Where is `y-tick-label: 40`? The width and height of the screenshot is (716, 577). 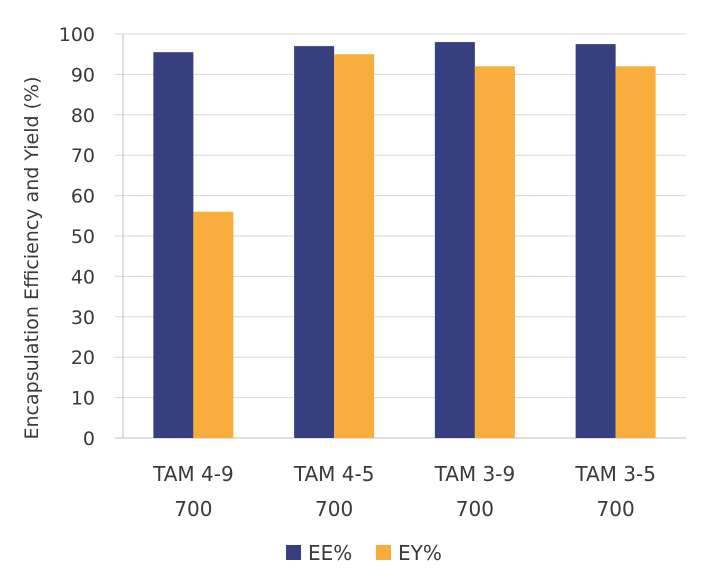 y-tick-label: 40 is located at coordinates (83, 277).